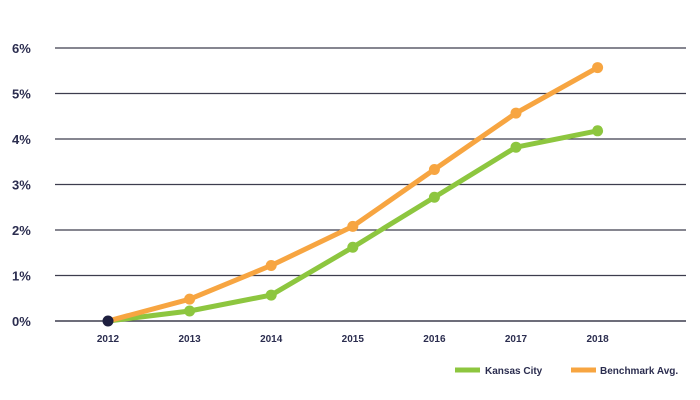 The width and height of the screenshot is (700, 400). Describe the element at coordinates (639, 371) in the screenshot. I see `legend-label: Benchmark Avg.` at that location.